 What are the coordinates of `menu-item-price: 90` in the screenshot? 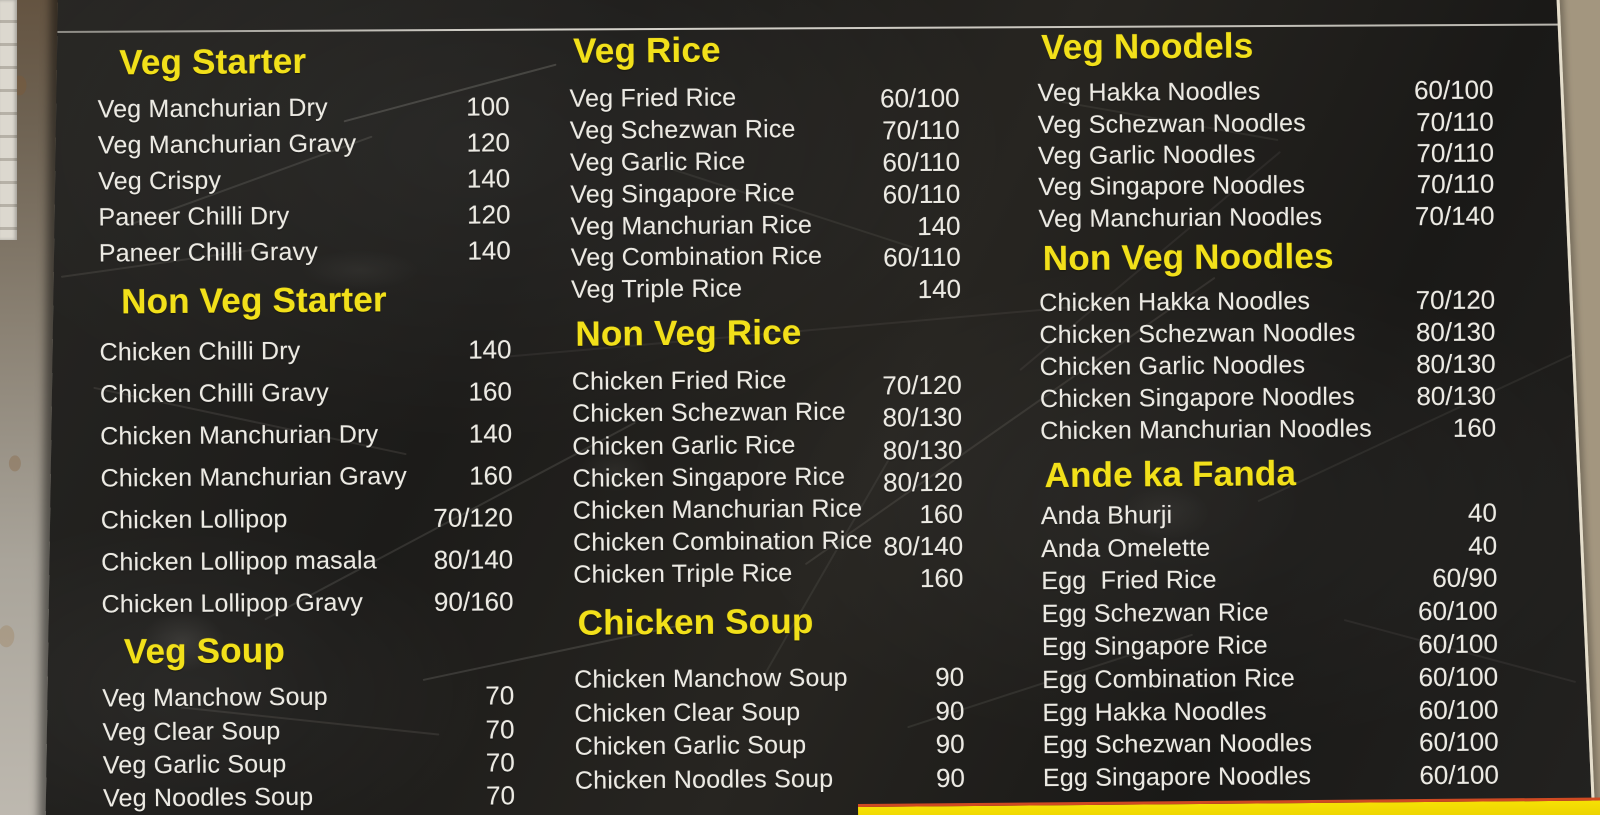 It's located at (950, 744).